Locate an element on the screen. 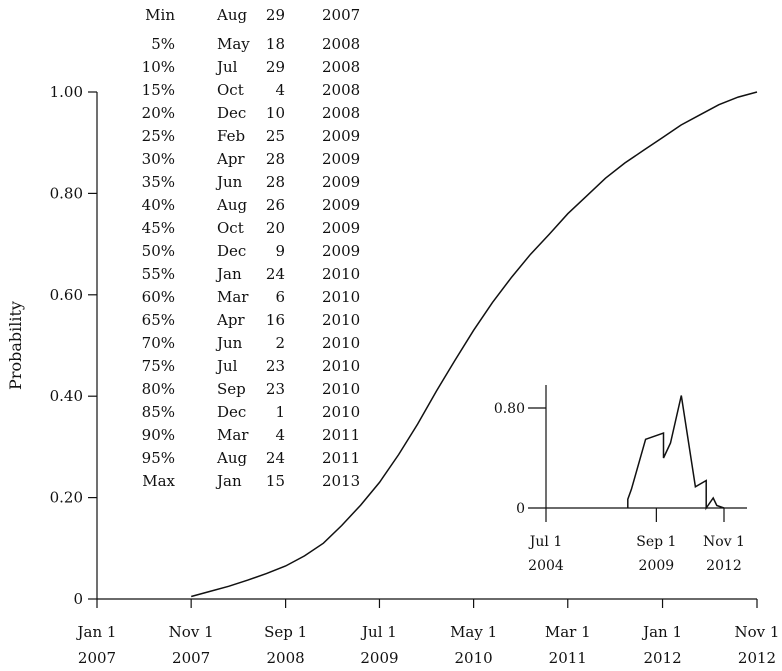 The width and height of the screenshot is (782, 671). table-day: 10 is located at coordinates (275, 113).